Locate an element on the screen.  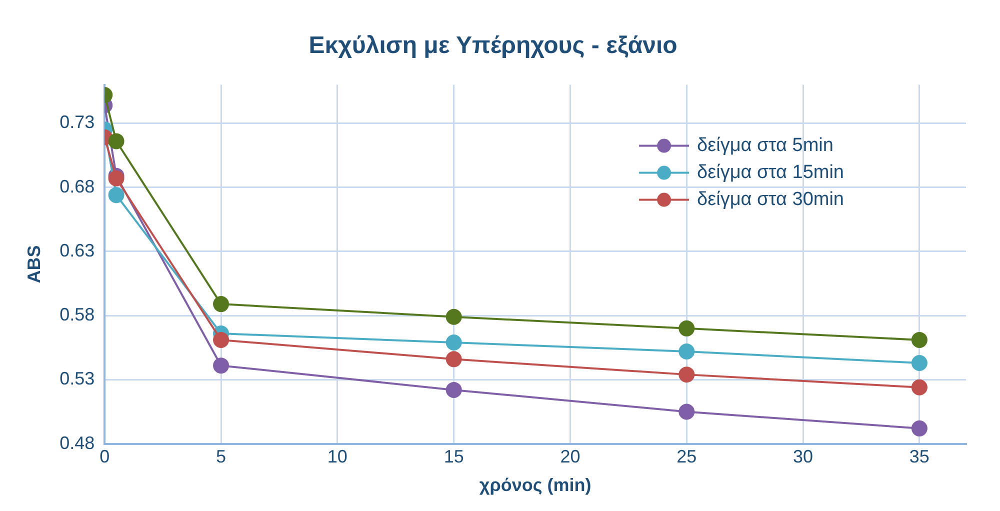
x-tick-label: 15 is located at coordinates (454, 456).